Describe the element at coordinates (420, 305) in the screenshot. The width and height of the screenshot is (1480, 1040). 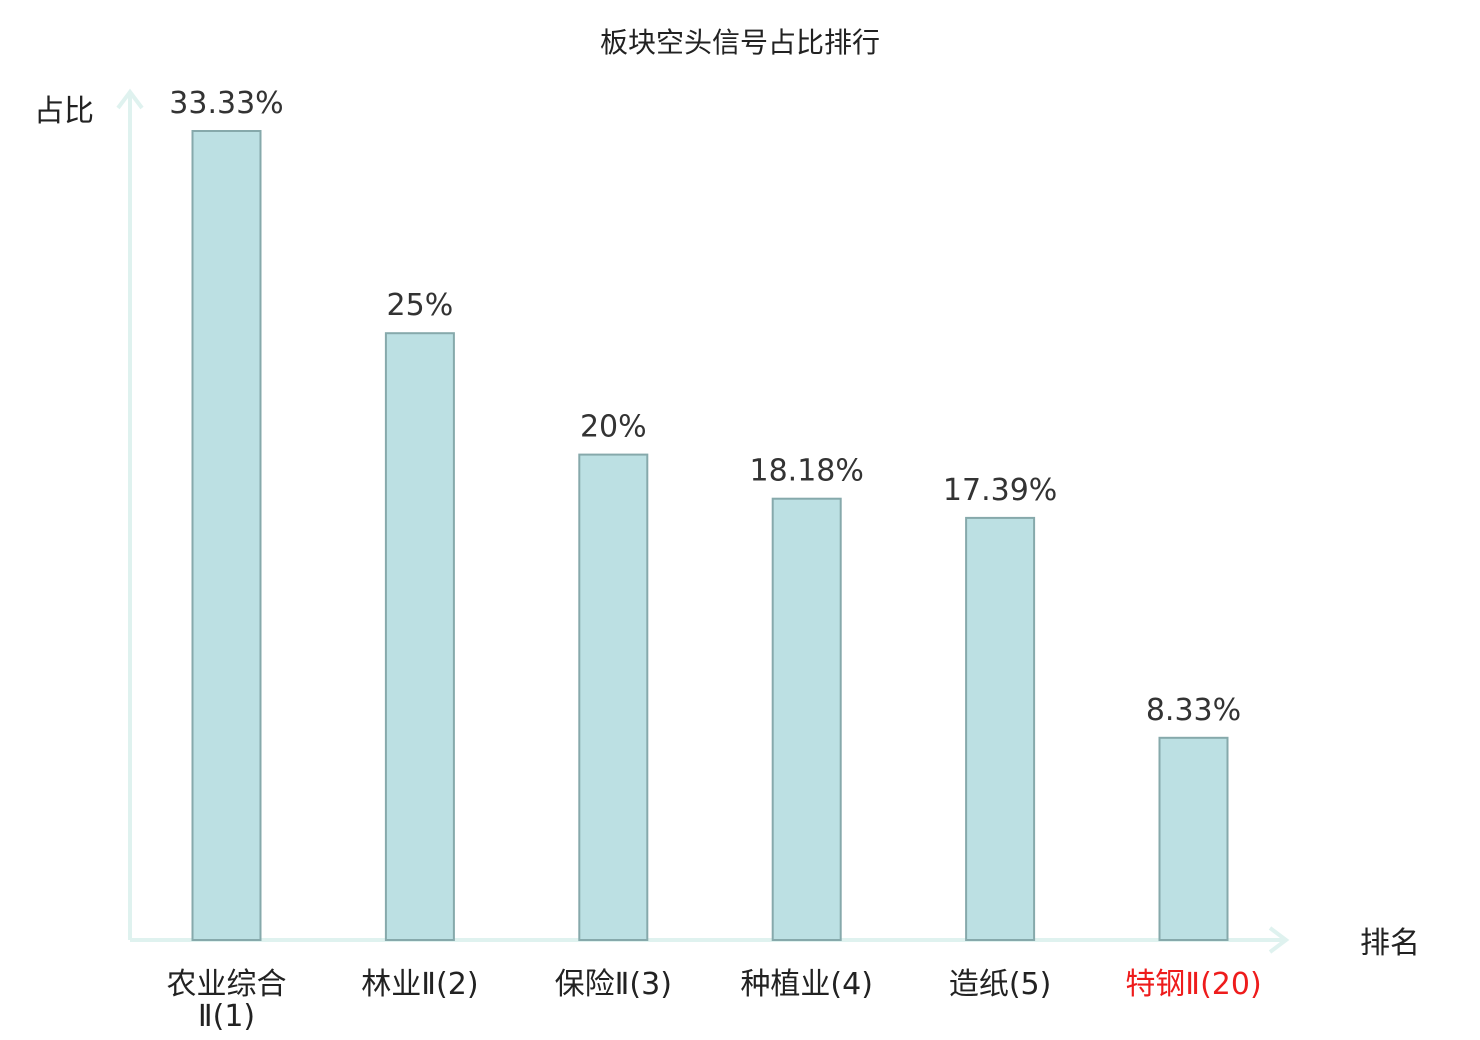
I see `bar-value-label: 25%` at that location.